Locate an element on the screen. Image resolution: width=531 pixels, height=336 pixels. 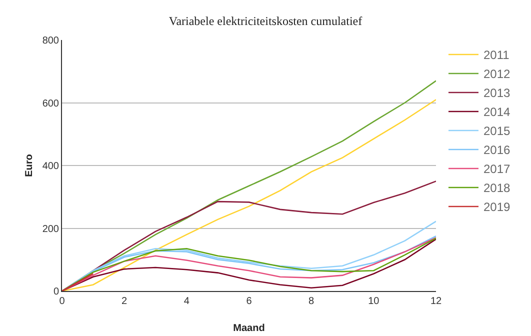
legend-label: 2015 is located at coordinates (496, 131).